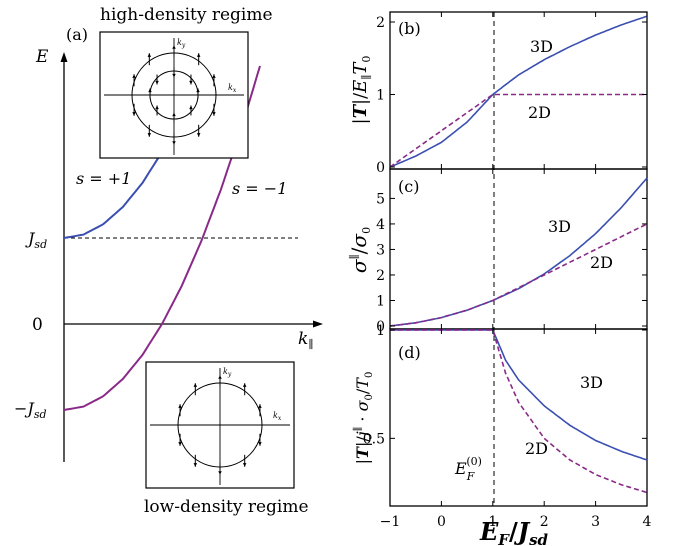 Image resolution: width=675 pixels, height=546 pixels. Describe the element at coordinates (380, 276) in the screenshot. I see `panel-c-ytick-label: 2` at that location.